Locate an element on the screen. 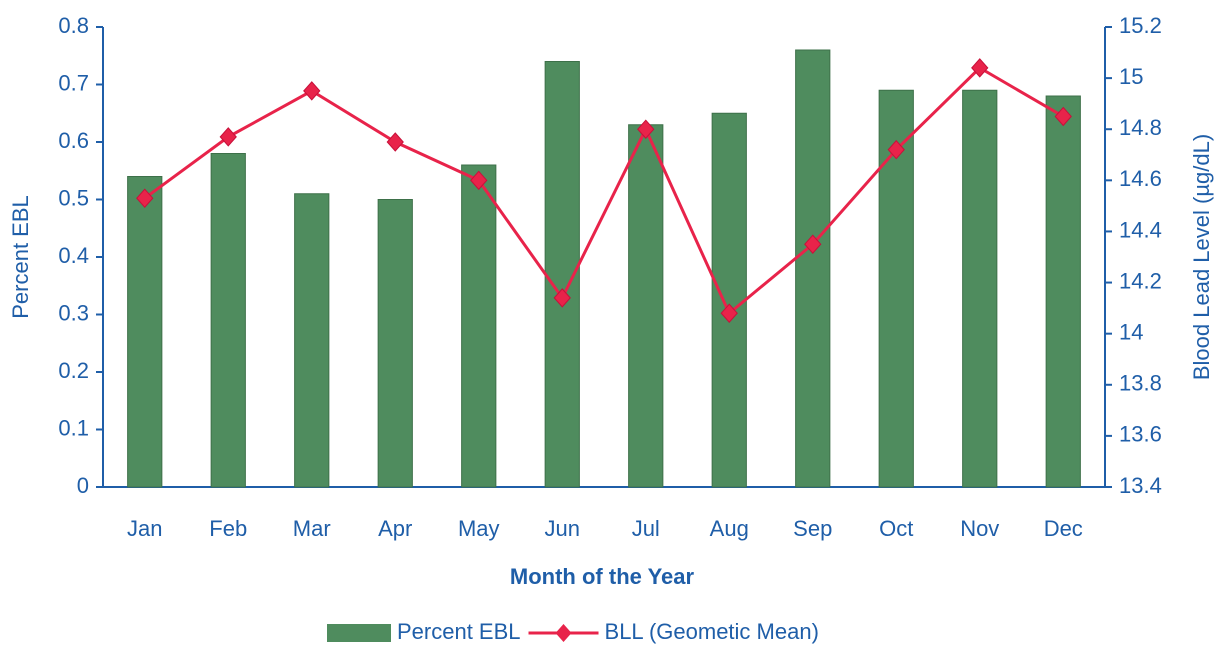  y2-tick-label: 15.2 is located at coordinates (1140, 25).